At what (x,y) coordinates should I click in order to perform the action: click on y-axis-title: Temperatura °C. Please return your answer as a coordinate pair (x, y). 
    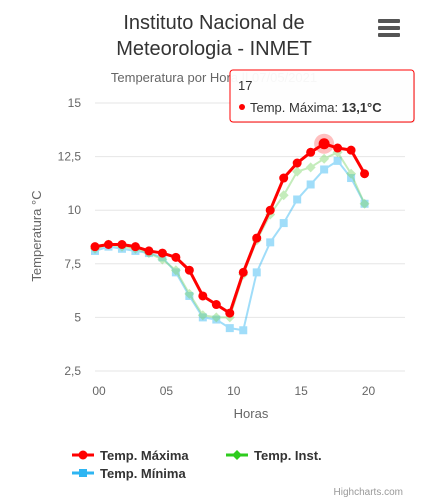
    Looking at the image, I should click on (36, 235).